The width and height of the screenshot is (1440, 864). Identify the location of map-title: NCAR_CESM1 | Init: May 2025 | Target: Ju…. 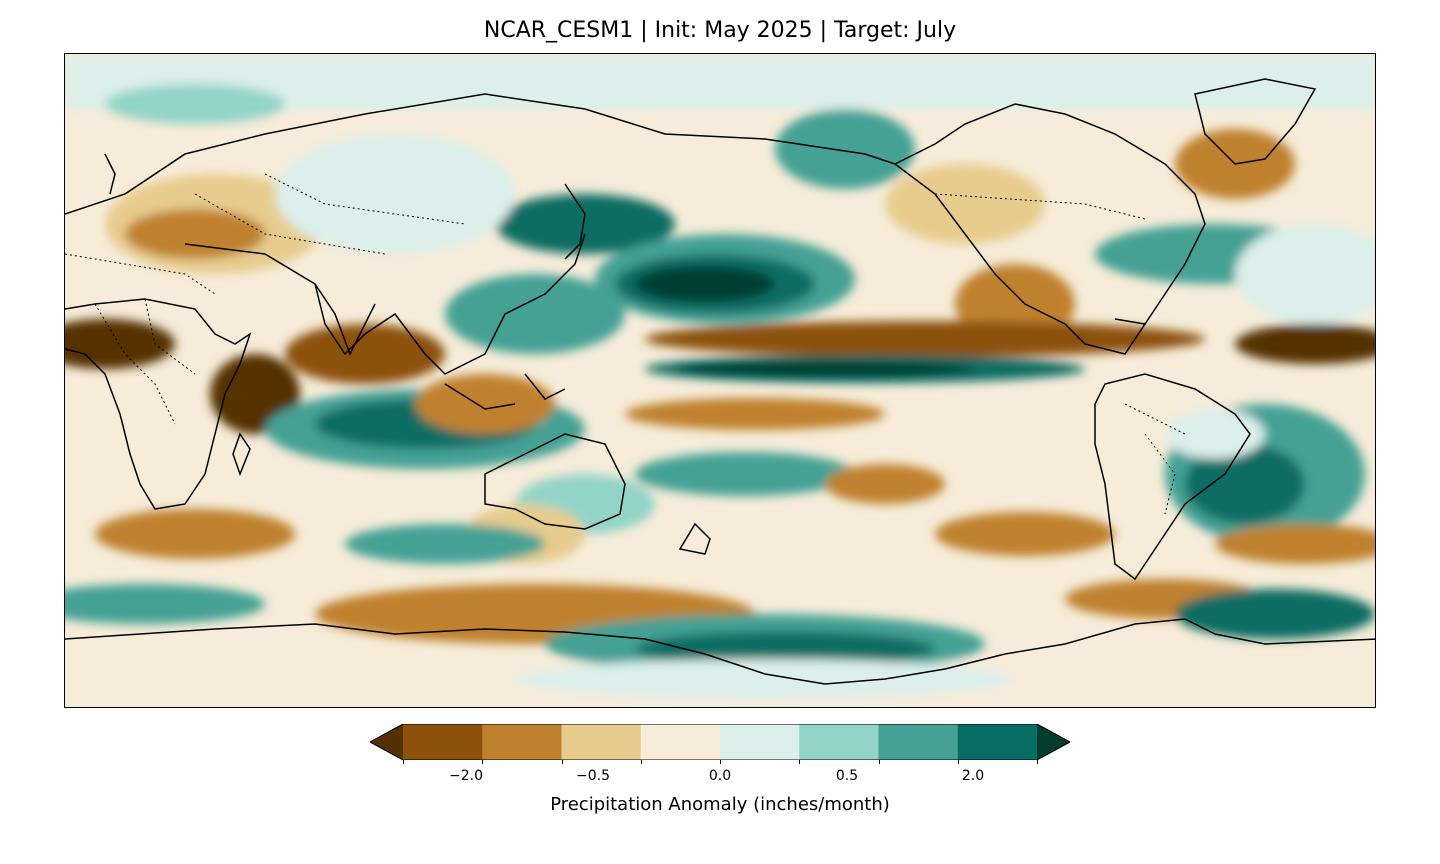
(720, 30).